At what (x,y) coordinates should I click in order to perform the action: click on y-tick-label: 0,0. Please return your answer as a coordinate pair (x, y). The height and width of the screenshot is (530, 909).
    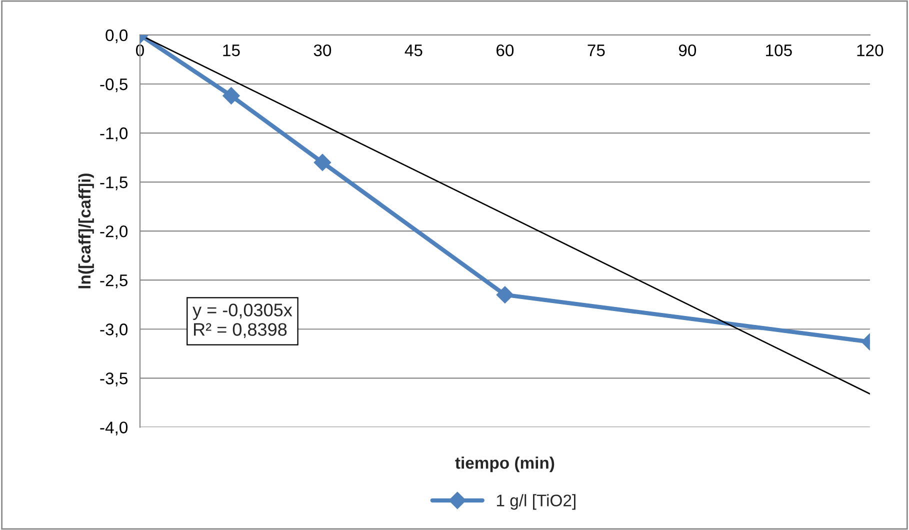
    Looking at the image, I should click on (117, 36).